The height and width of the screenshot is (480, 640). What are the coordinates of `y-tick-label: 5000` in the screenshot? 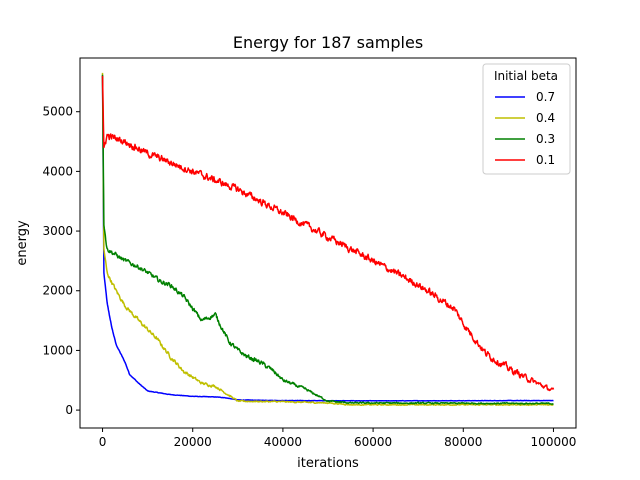 It's located at (57, 112).